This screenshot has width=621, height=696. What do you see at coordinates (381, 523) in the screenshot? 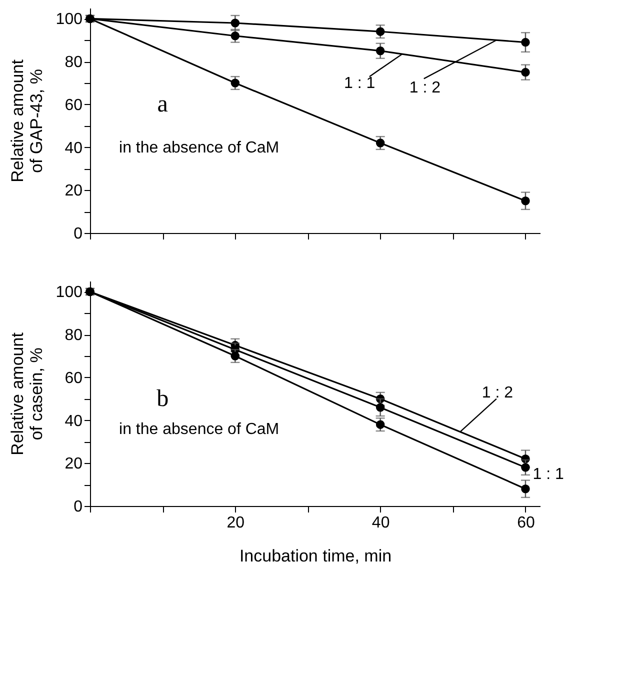
I see `x-tick-label: 40` at bounding box center [381, 523].